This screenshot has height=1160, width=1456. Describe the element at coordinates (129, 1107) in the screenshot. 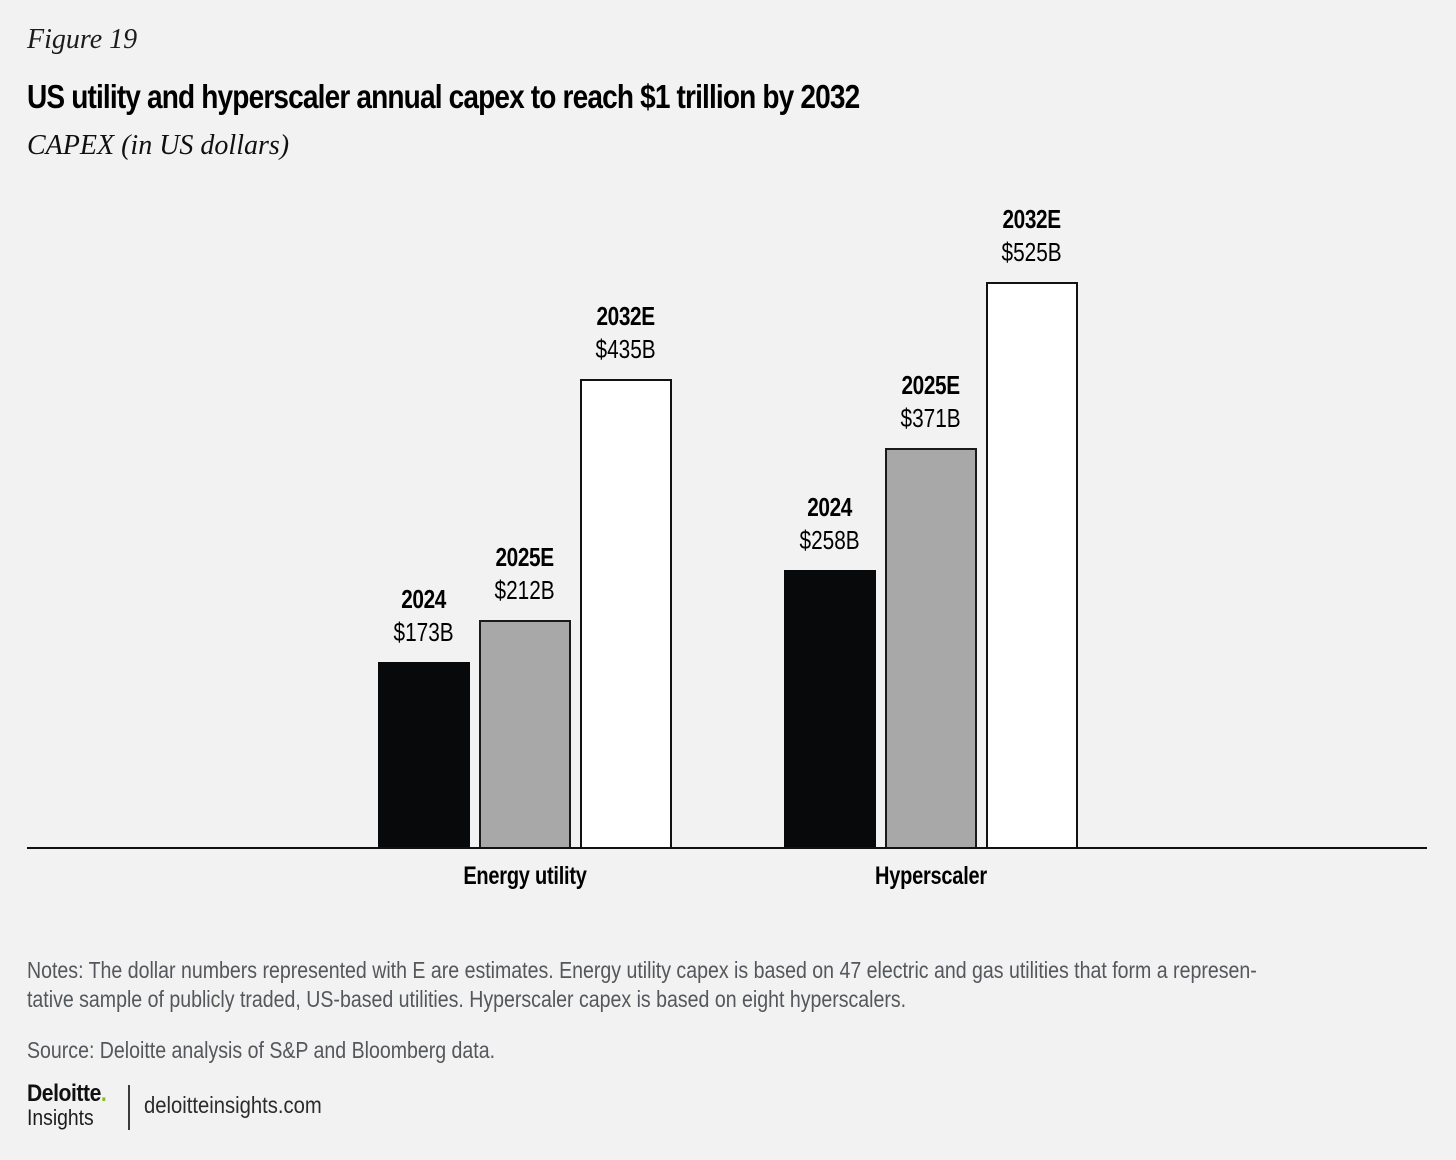

I see `footer-divider` at that location.